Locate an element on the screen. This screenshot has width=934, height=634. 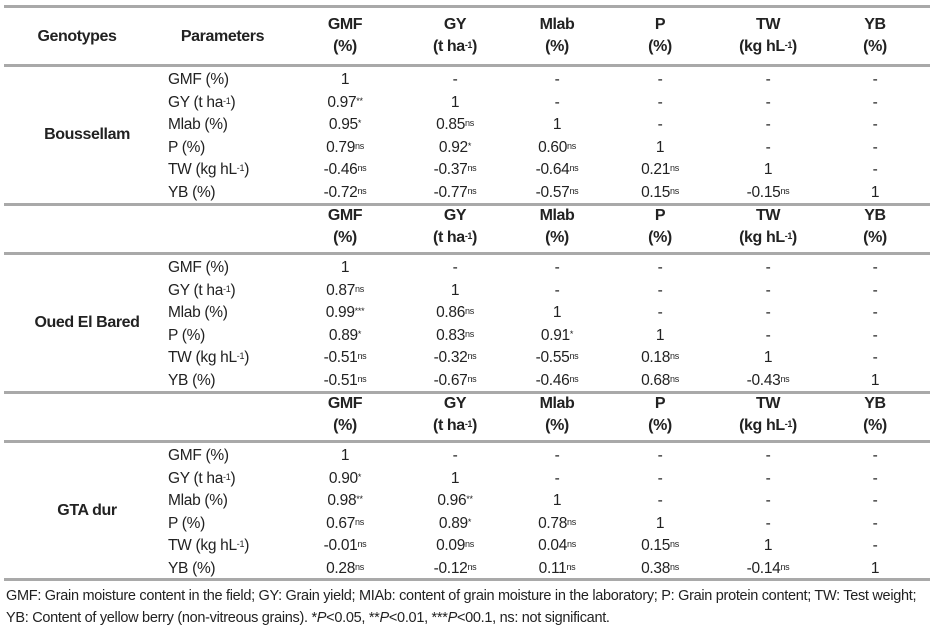
correlation-value: 0.90 is located at coordinates (343, 478).